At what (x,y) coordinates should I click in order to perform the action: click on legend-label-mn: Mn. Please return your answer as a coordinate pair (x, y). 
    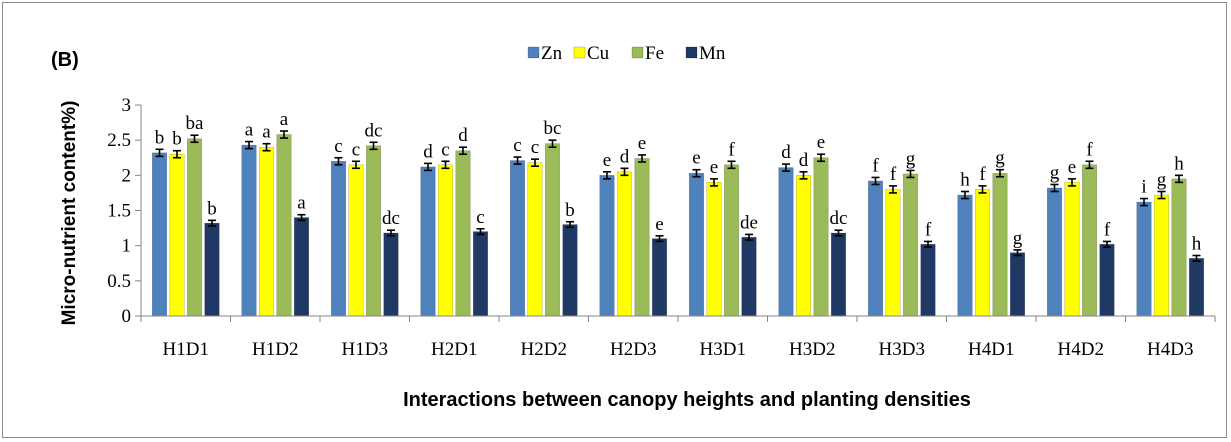
    Looking at the image, I should click on (712, 53).